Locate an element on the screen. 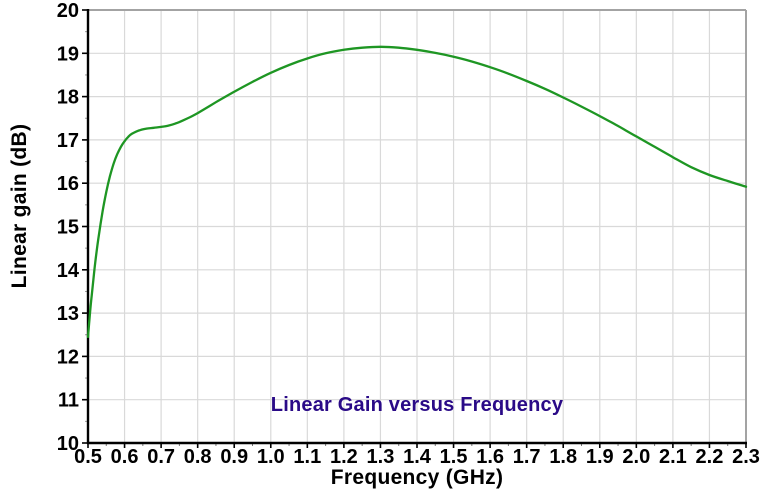  y-tick-label: 12 is located at coordinates (68, 357).